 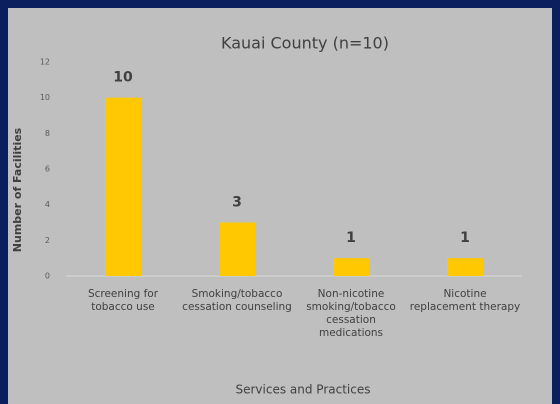 What do you see at coordinates (237, 300) in the screenshot?
I see `x-tick-label: Smoking/tobacco cessation counseling` at bounding box center [237, 300].